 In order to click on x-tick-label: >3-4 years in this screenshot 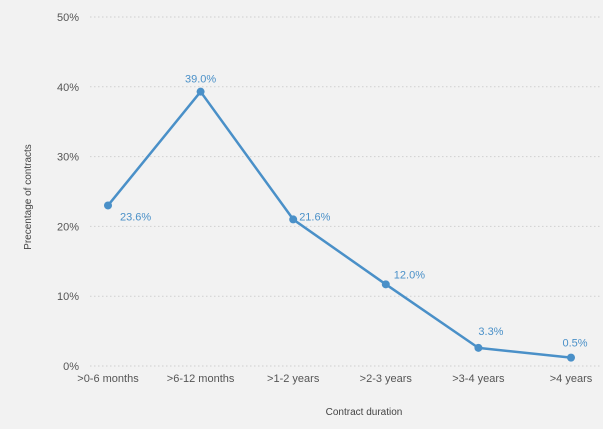, I will do `click(478, 379)`.